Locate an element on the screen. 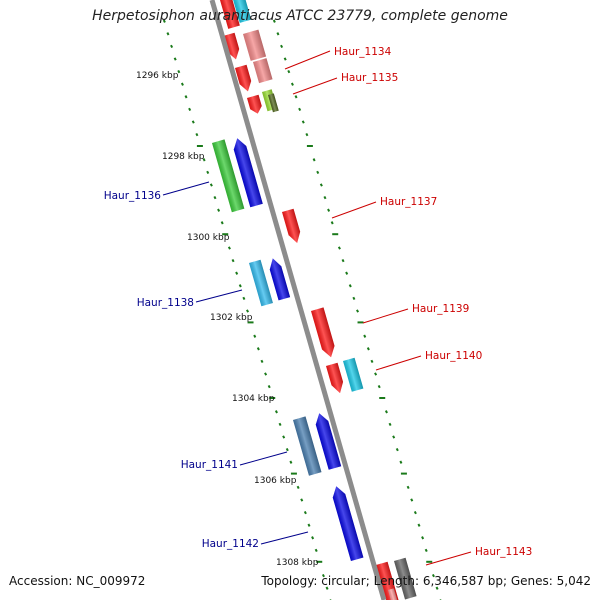 The height and width of the screenshot is (600, 600). gene-label: Haur_1140 is located at coordinates (453, 356).